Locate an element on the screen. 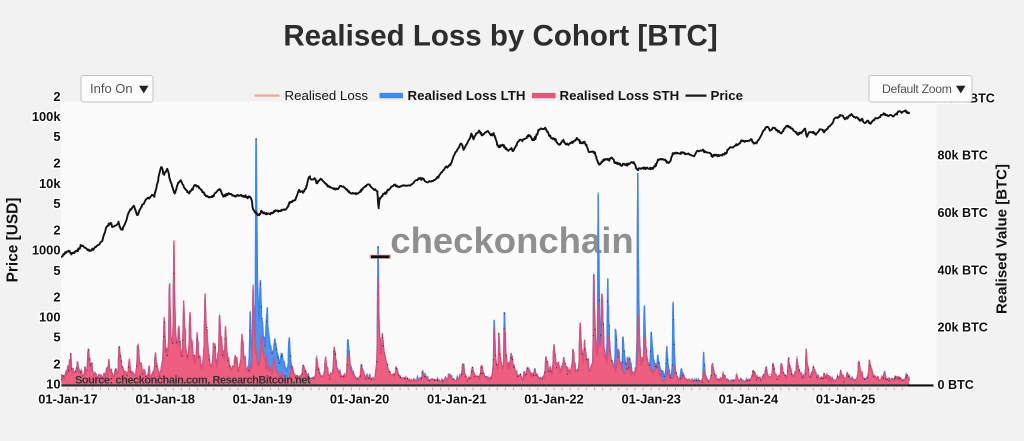 This screenshot has width=1024, height=441. svg-text: 10 is located at coordinates (53, 384).